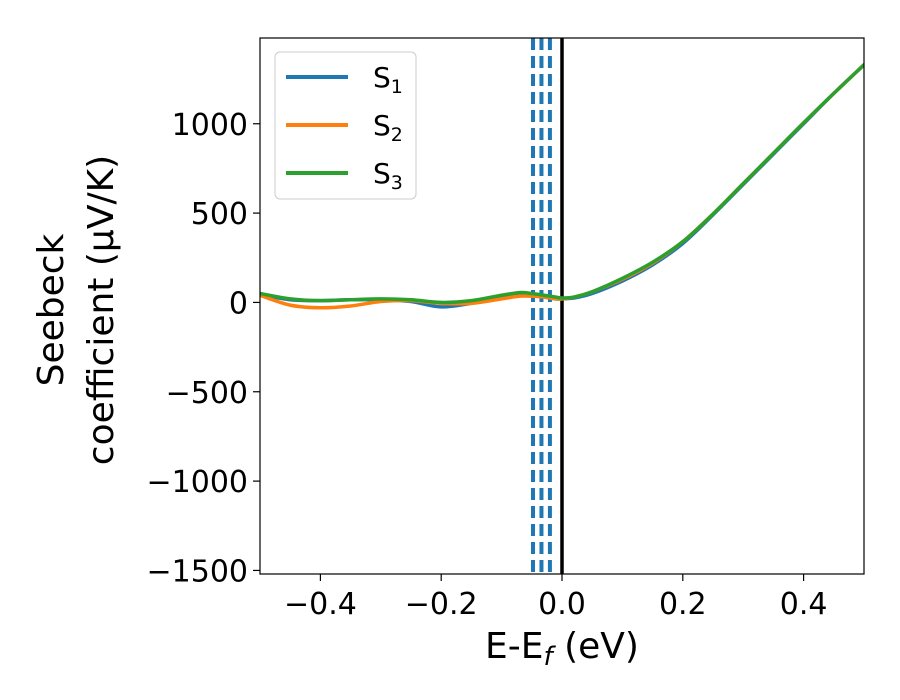 Image resolution: width=900 pixels, height=700 pixels. I want to click on x-tick-label: 0.0, so click(562, 604).